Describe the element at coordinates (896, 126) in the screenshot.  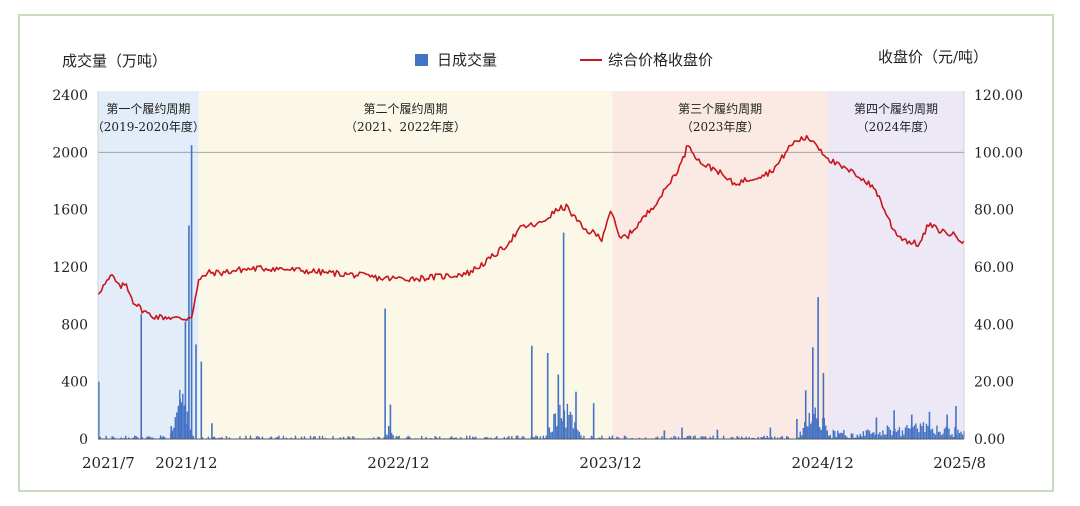
I see `period-subtitle-4: （2024年度）` at that location.